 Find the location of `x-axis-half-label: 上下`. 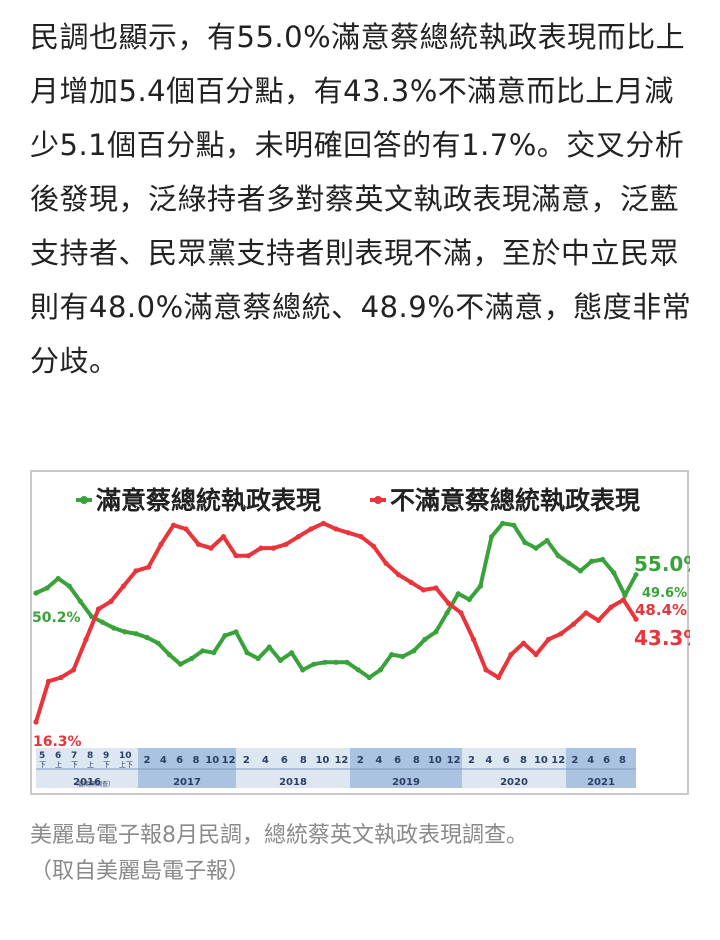

x-axis-half-label: 上下 is located at coordinates (126, 764).